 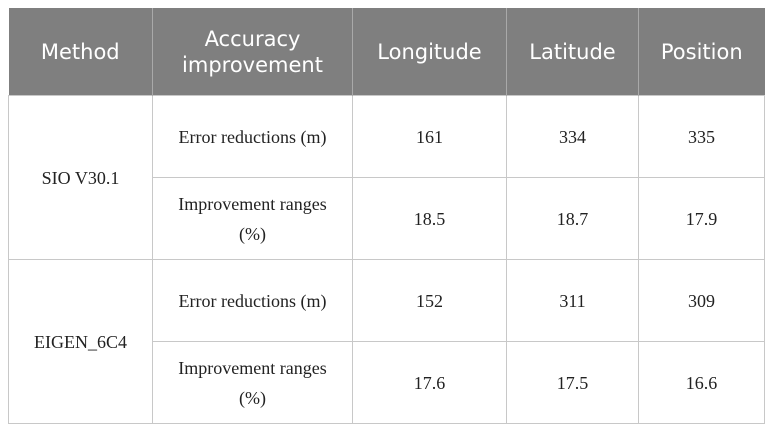 What do you see at coordinates (429, 52) in the screenshot?
I see `header-cell: Longitude` at bounding box center [429, 52].